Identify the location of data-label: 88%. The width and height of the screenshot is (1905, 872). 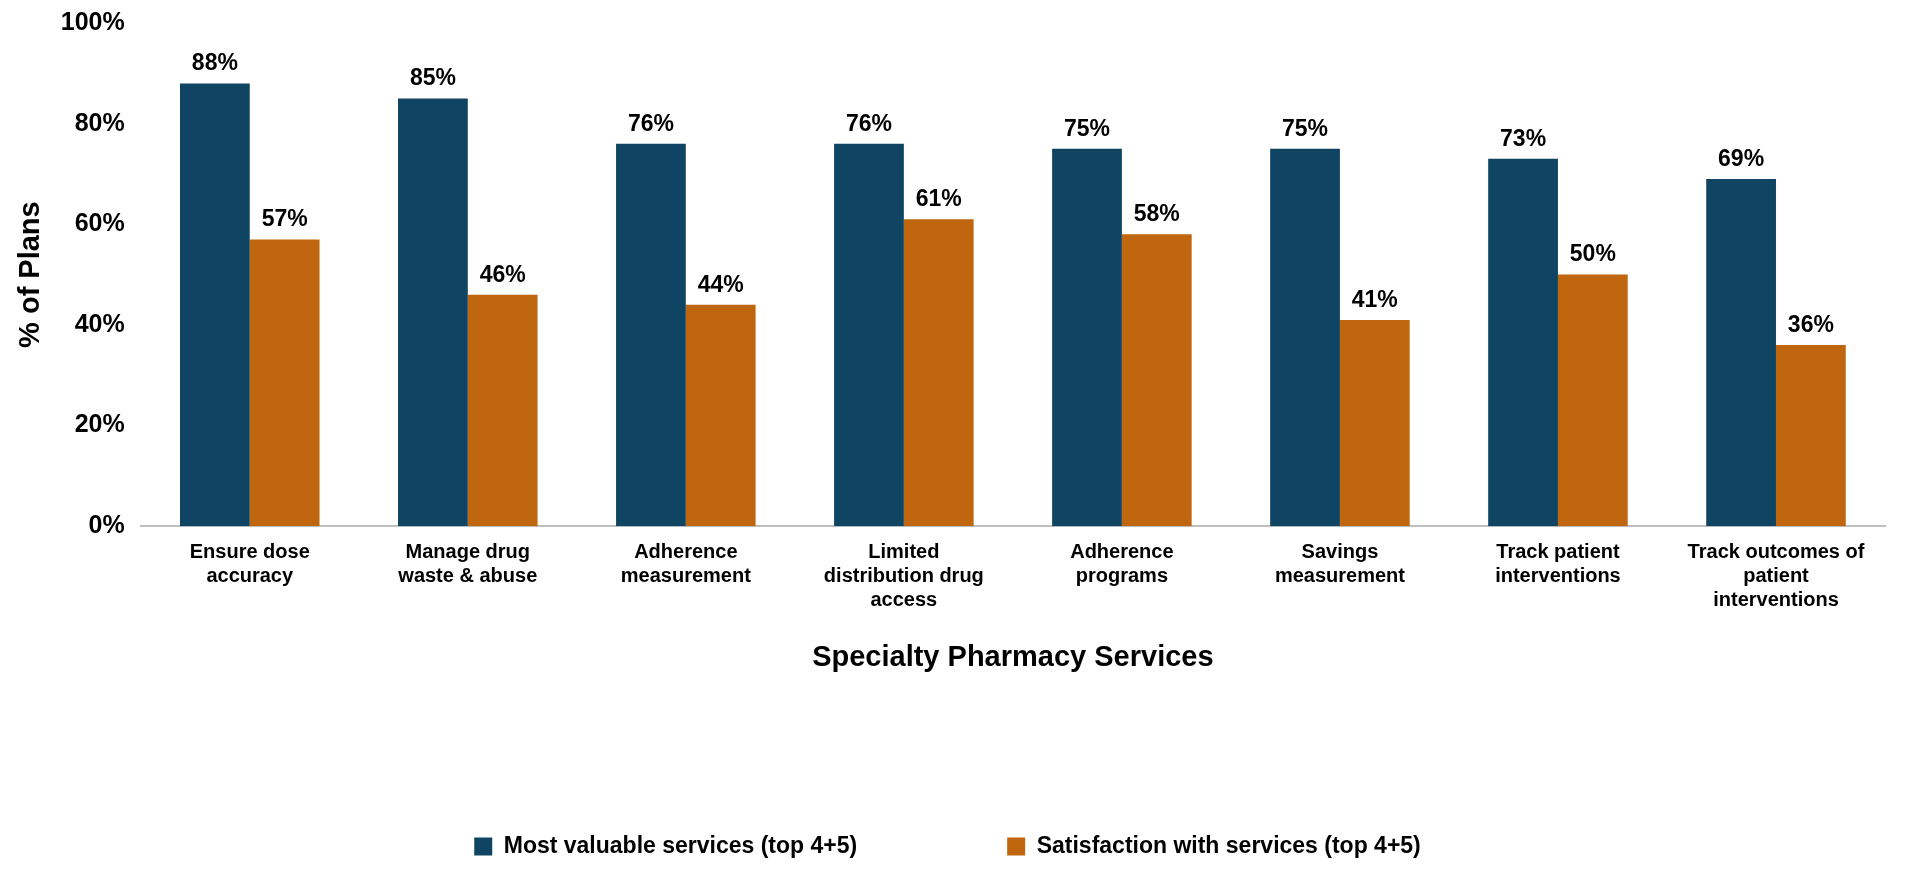
(214, 62).